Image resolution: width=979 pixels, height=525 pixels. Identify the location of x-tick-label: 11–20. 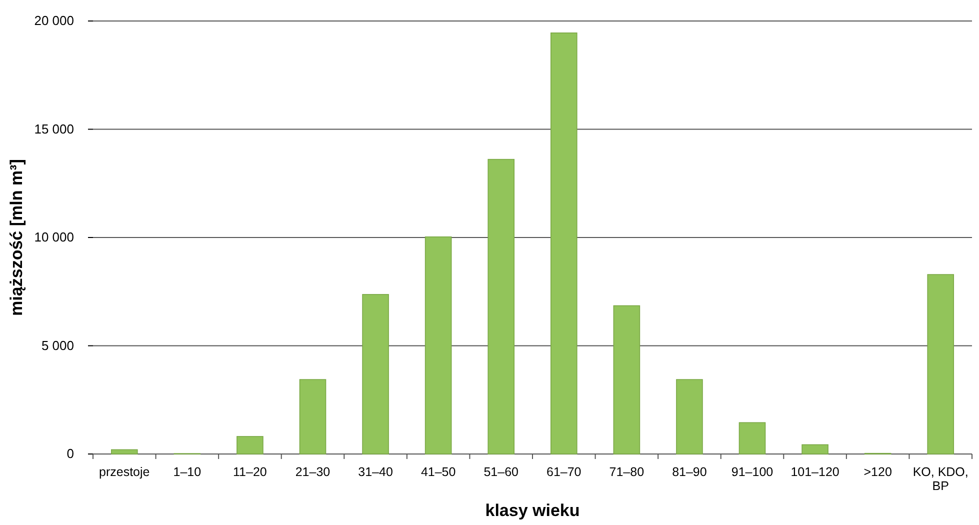
(250, 472).